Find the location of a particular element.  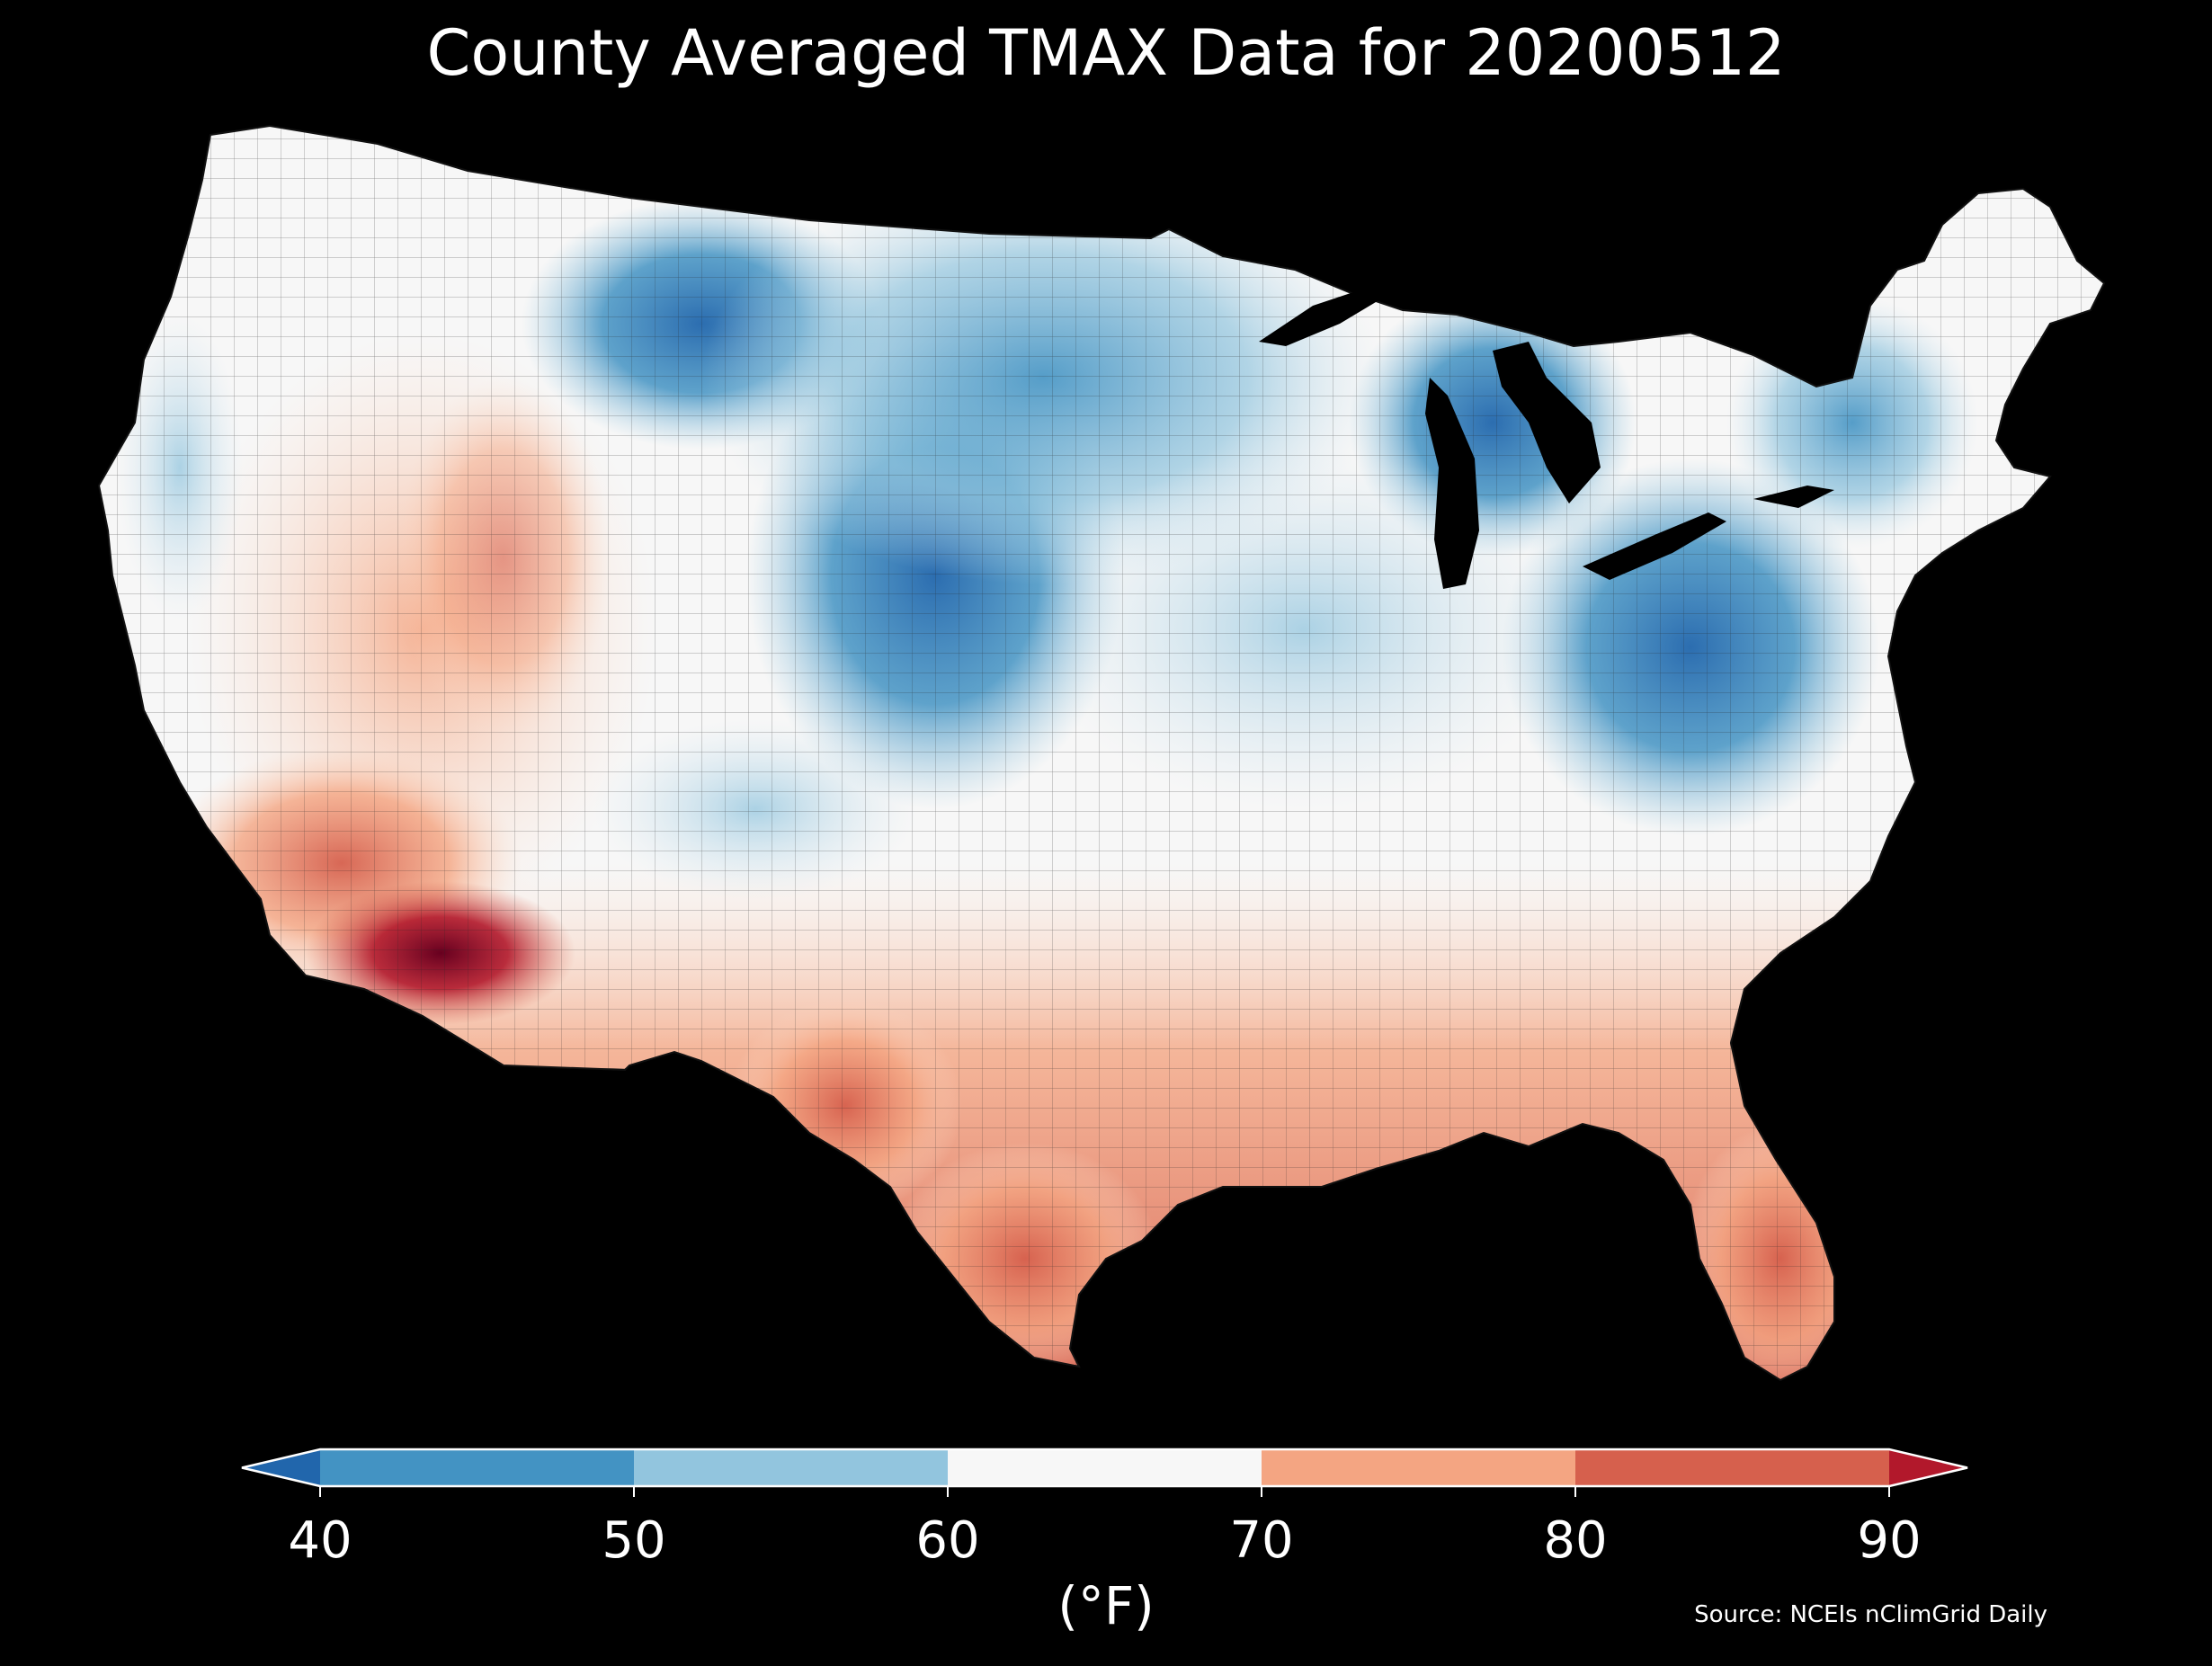

colorbar-tick-label: 80 is located at coordinates (1575, 1540).